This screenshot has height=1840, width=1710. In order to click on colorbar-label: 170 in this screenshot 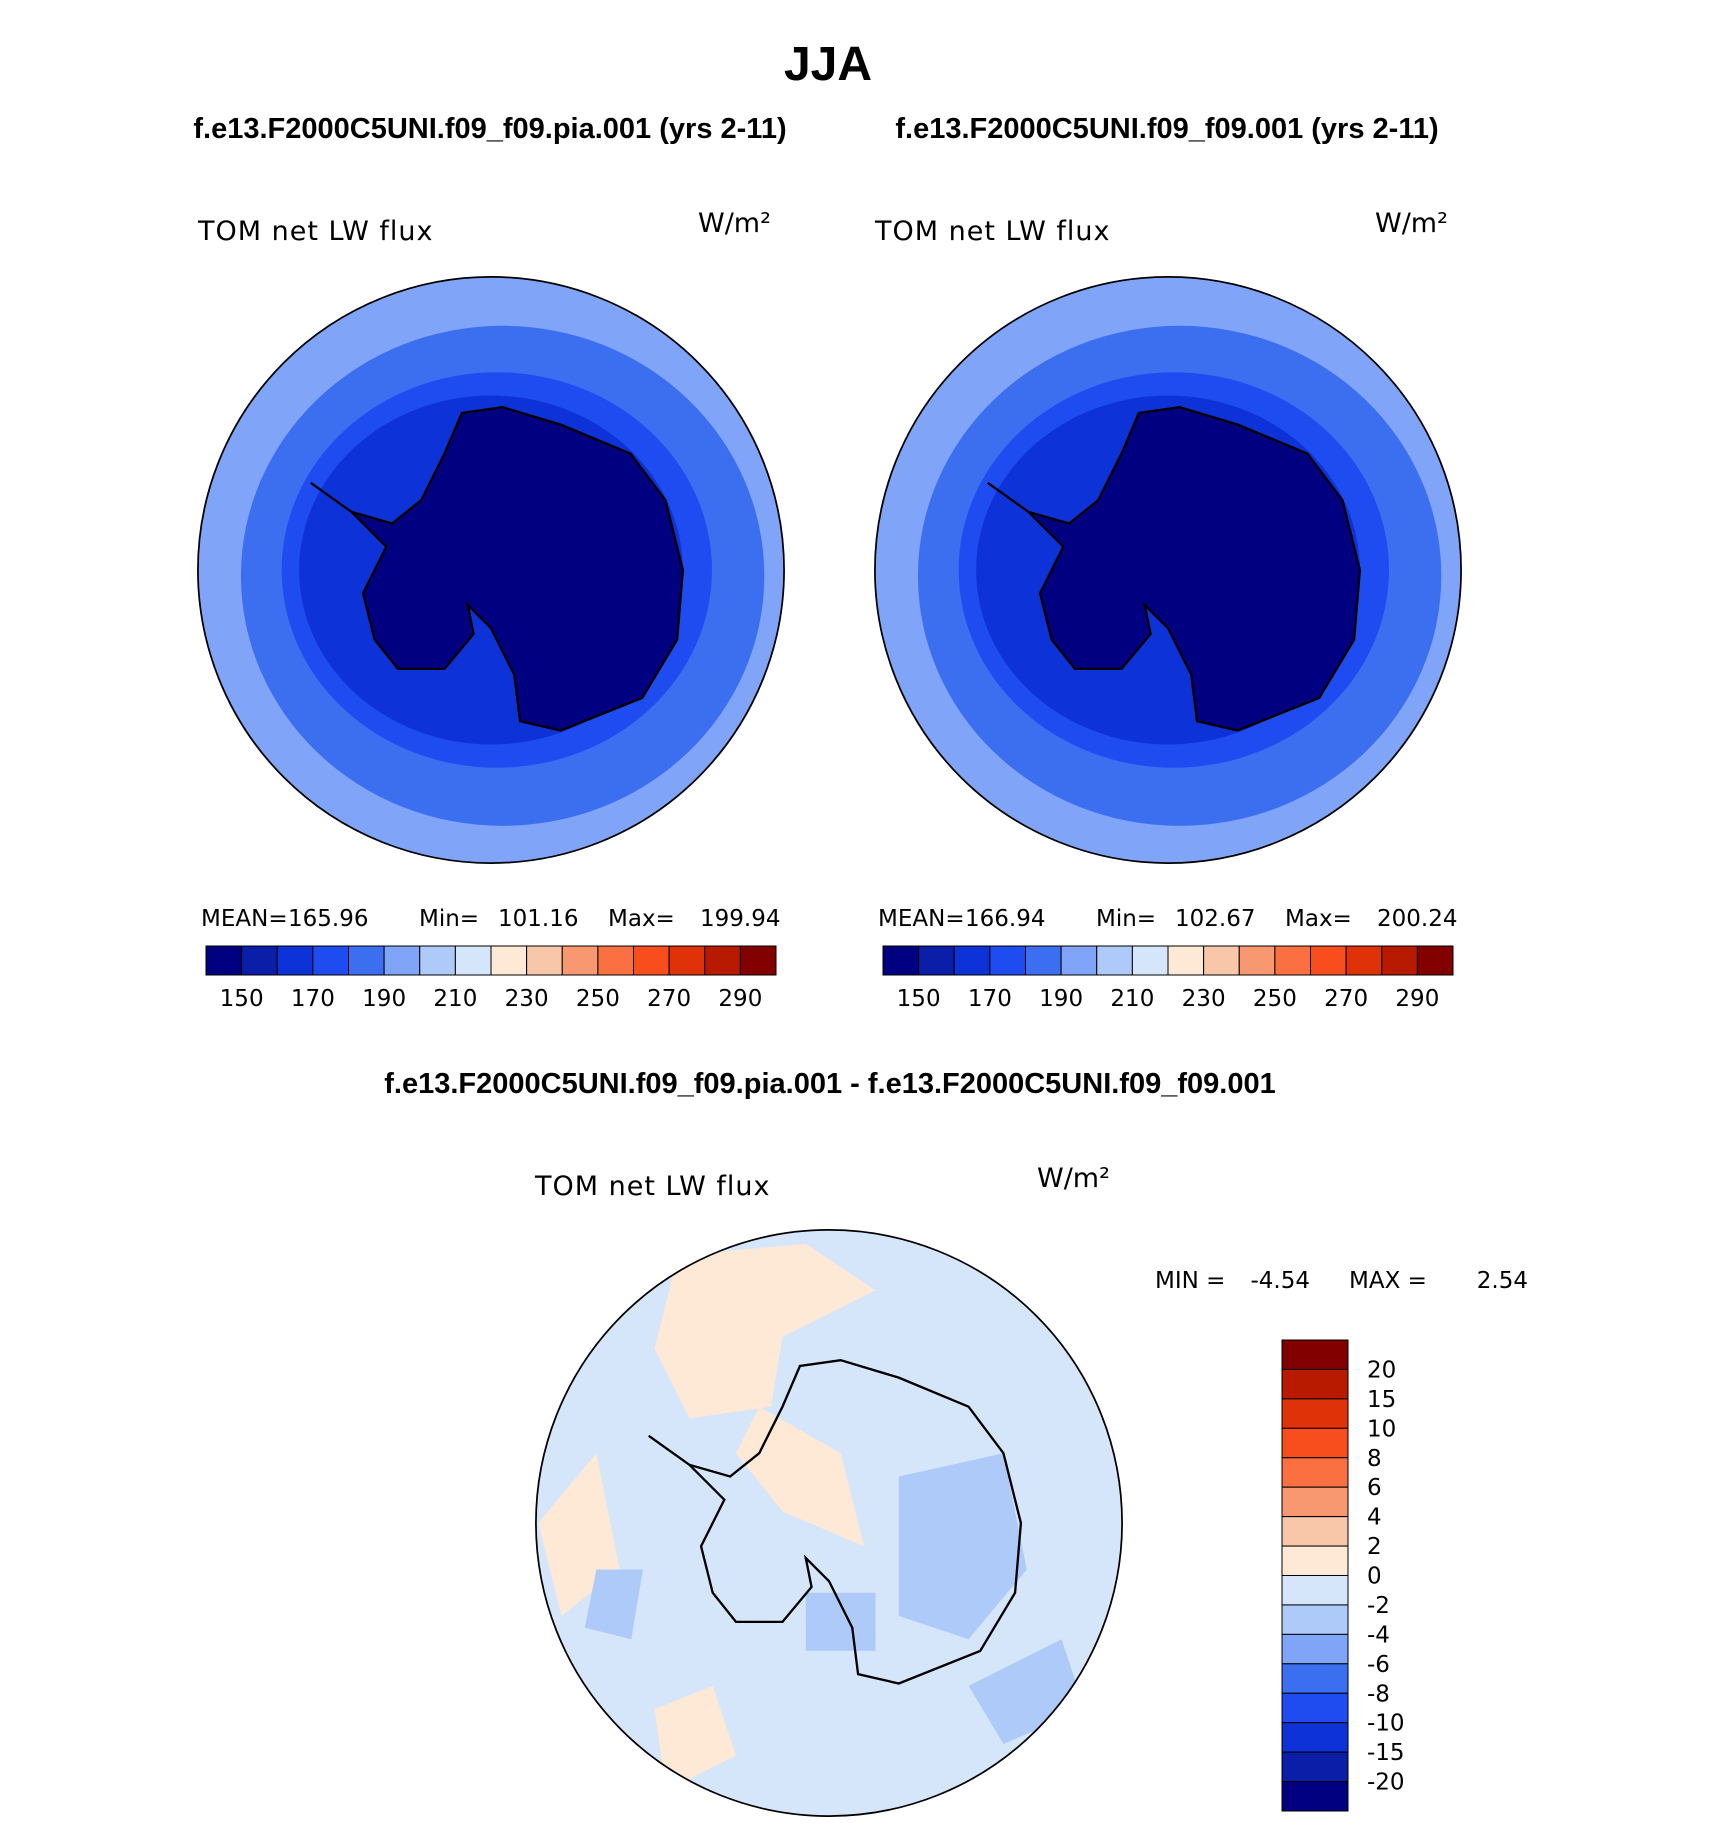, I will do `click(990, 999)`.